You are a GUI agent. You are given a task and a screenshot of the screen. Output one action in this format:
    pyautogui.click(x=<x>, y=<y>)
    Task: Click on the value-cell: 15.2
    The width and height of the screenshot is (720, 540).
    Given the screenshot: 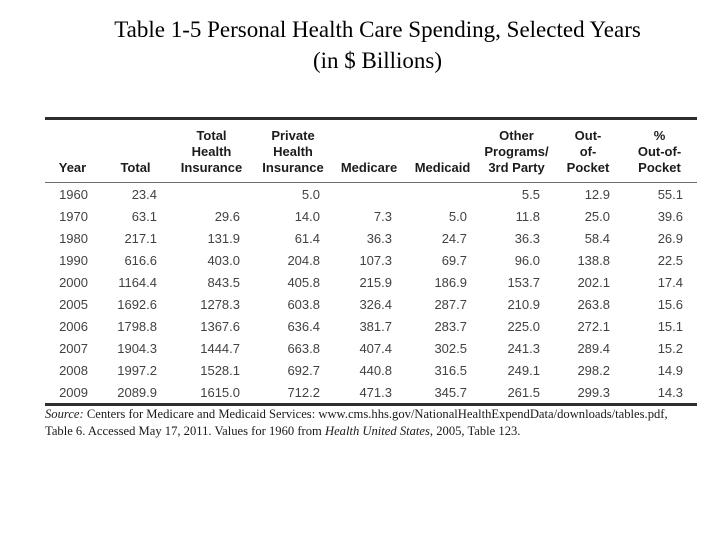 What is the action you would take?
    pyautogui.click(x=670, y=348)
    